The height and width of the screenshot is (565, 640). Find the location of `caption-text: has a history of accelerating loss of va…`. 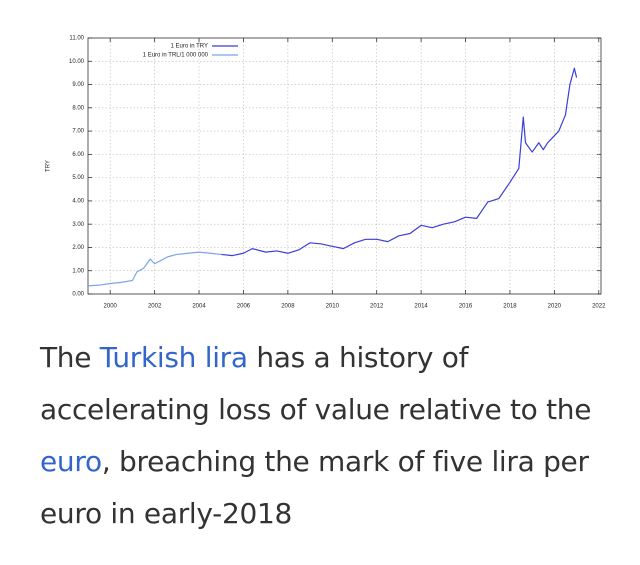

caption-text: has a history of accelerating loss of va… is located at coordinates (316, 383).